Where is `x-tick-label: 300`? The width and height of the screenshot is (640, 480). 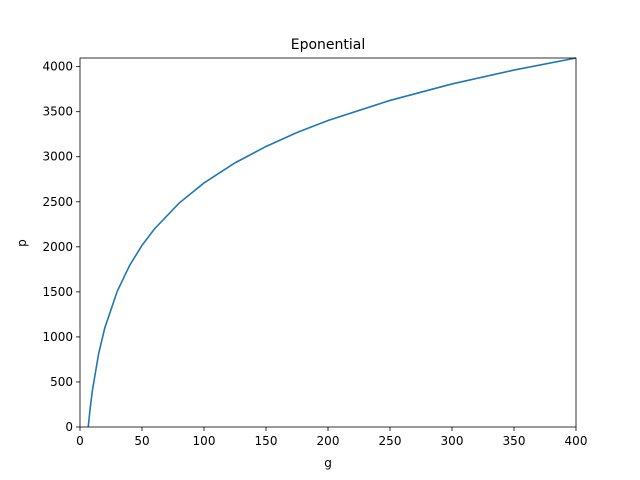
x-tick-label: 300 is located at coordinates (452, 441).